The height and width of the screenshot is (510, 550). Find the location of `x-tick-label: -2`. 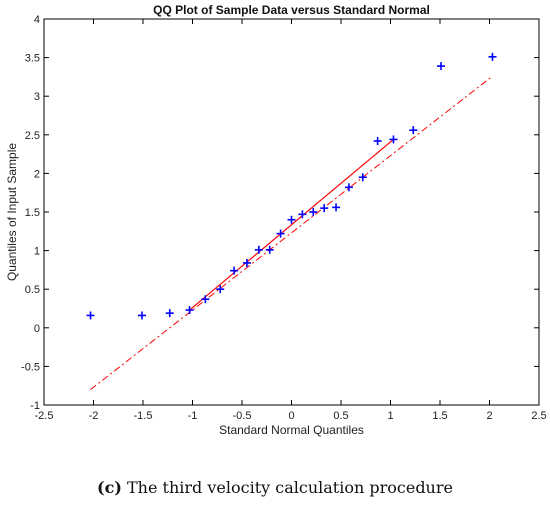

x-tick-label: -2 is located at coordinates (94, 416).